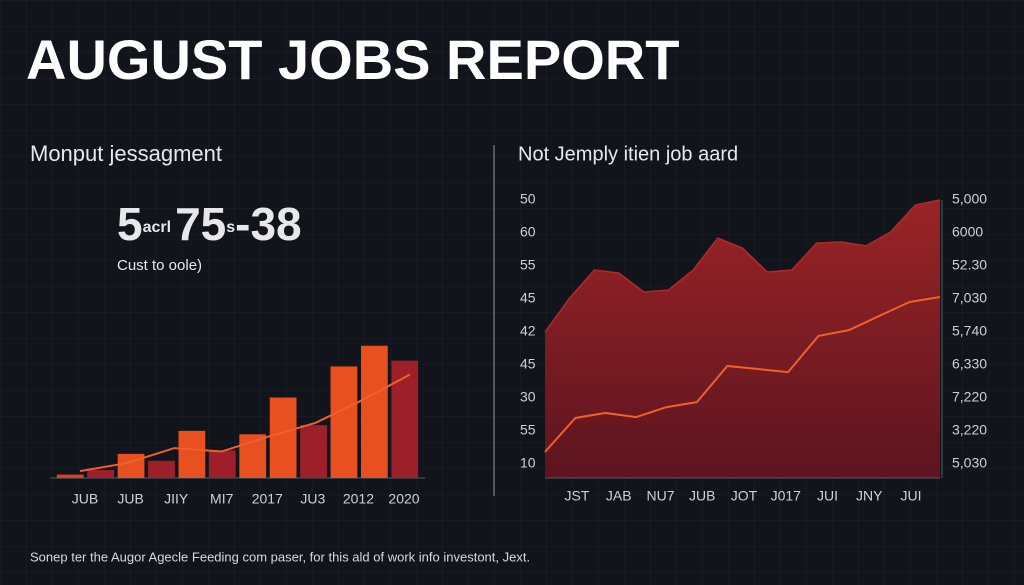 The width and height of the screenshot is (1024, 585). I want to click on x-label: NU7, so click(660, 496).